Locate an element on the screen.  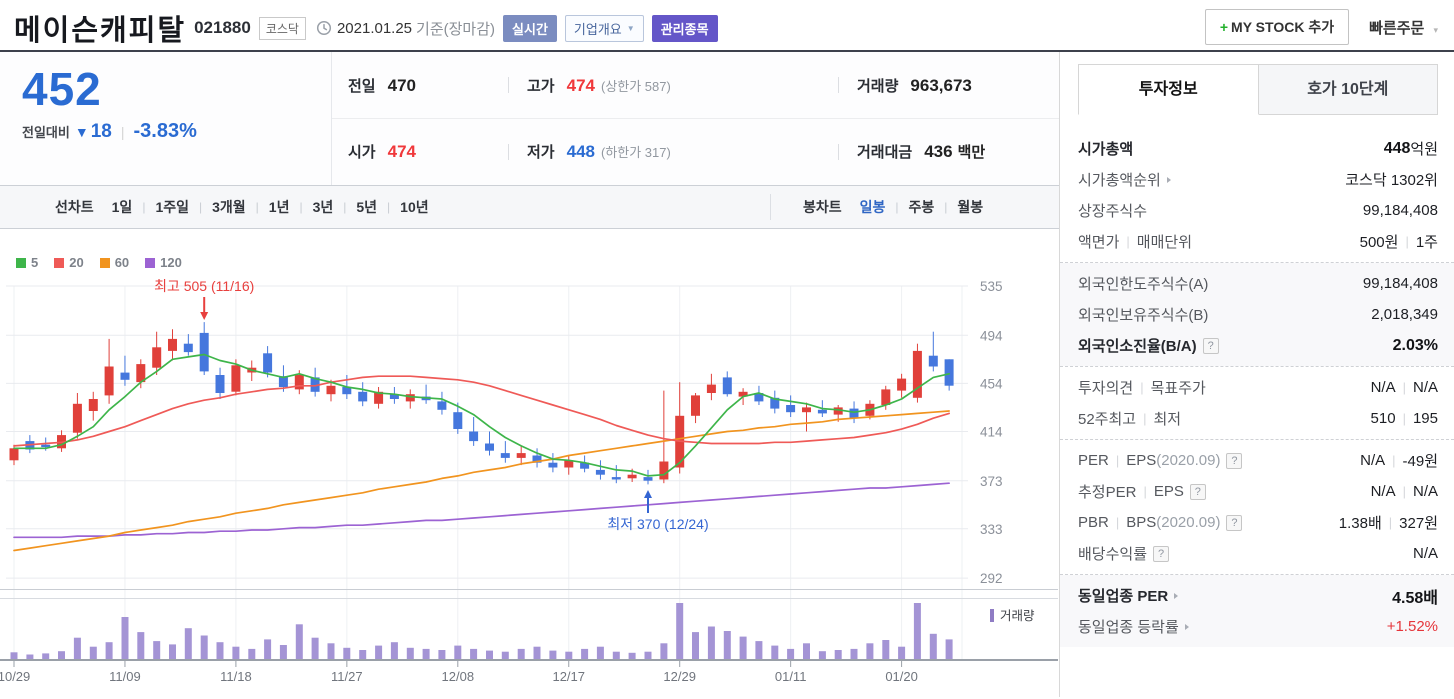
quote-cell: 시가 474 is located at coordinates (420, 151).